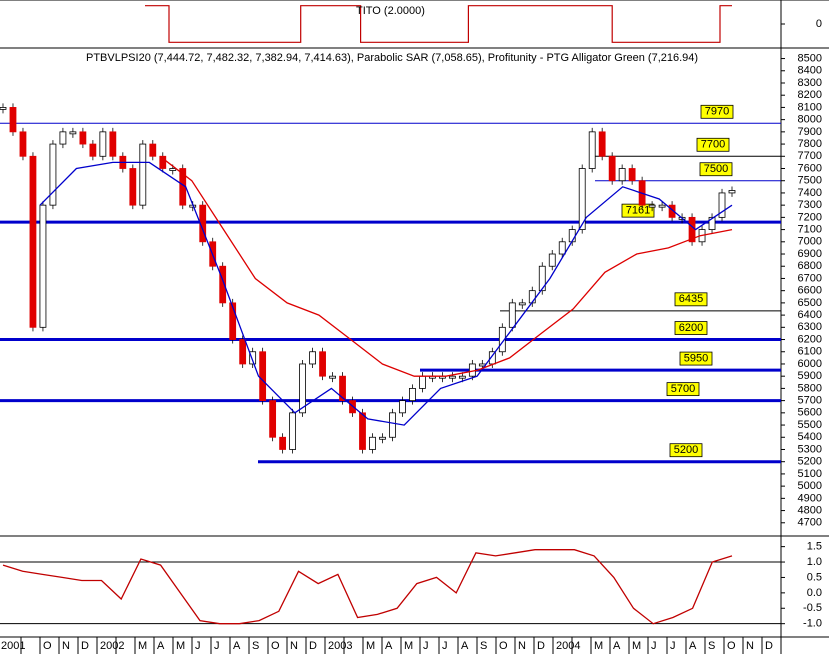  I want to click on tito-line, so click(438, 24).